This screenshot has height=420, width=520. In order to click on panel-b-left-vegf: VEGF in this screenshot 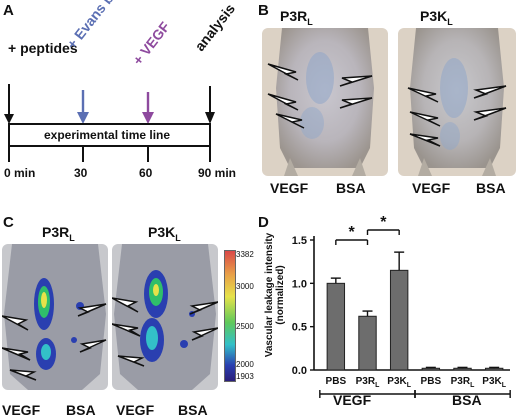, I will do `click(289, 188)`.